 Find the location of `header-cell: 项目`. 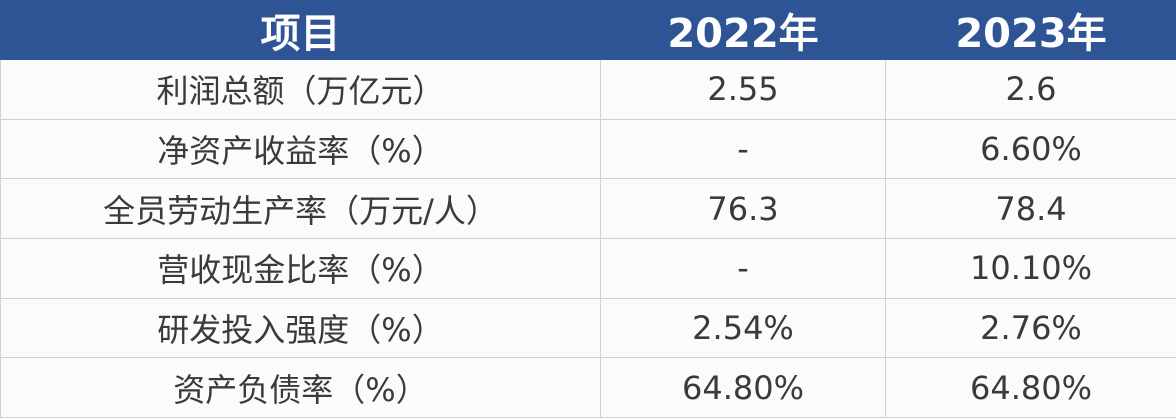

header-cell: 项目 is located at coordinates (300, 30).